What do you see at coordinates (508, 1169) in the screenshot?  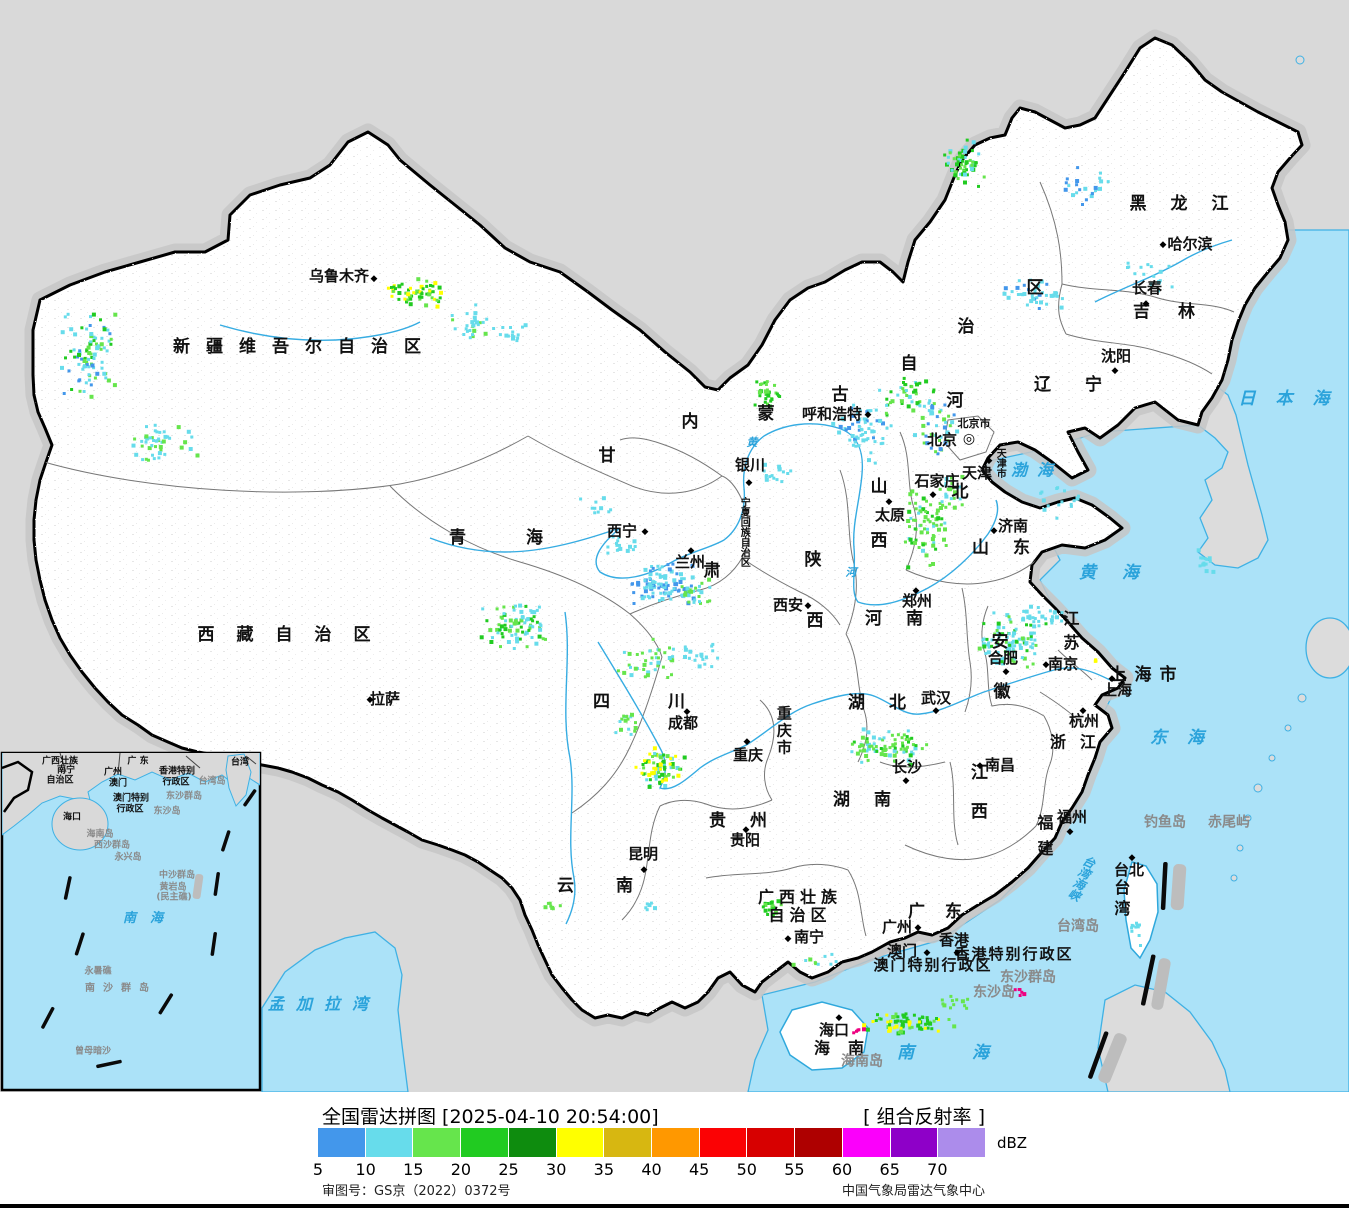 I see `legend-tick: 25` at bounding box center [508, 1169].